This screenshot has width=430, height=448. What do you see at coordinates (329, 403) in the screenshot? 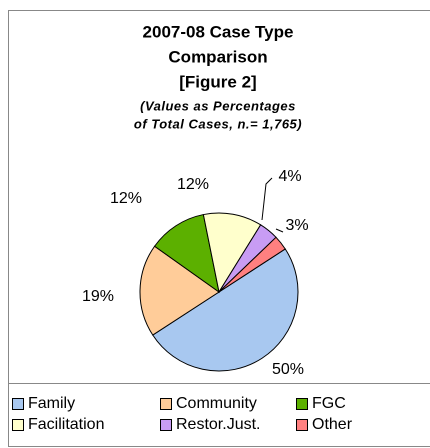
I see `legend-label: FGC` at bounding box center [329, 403].